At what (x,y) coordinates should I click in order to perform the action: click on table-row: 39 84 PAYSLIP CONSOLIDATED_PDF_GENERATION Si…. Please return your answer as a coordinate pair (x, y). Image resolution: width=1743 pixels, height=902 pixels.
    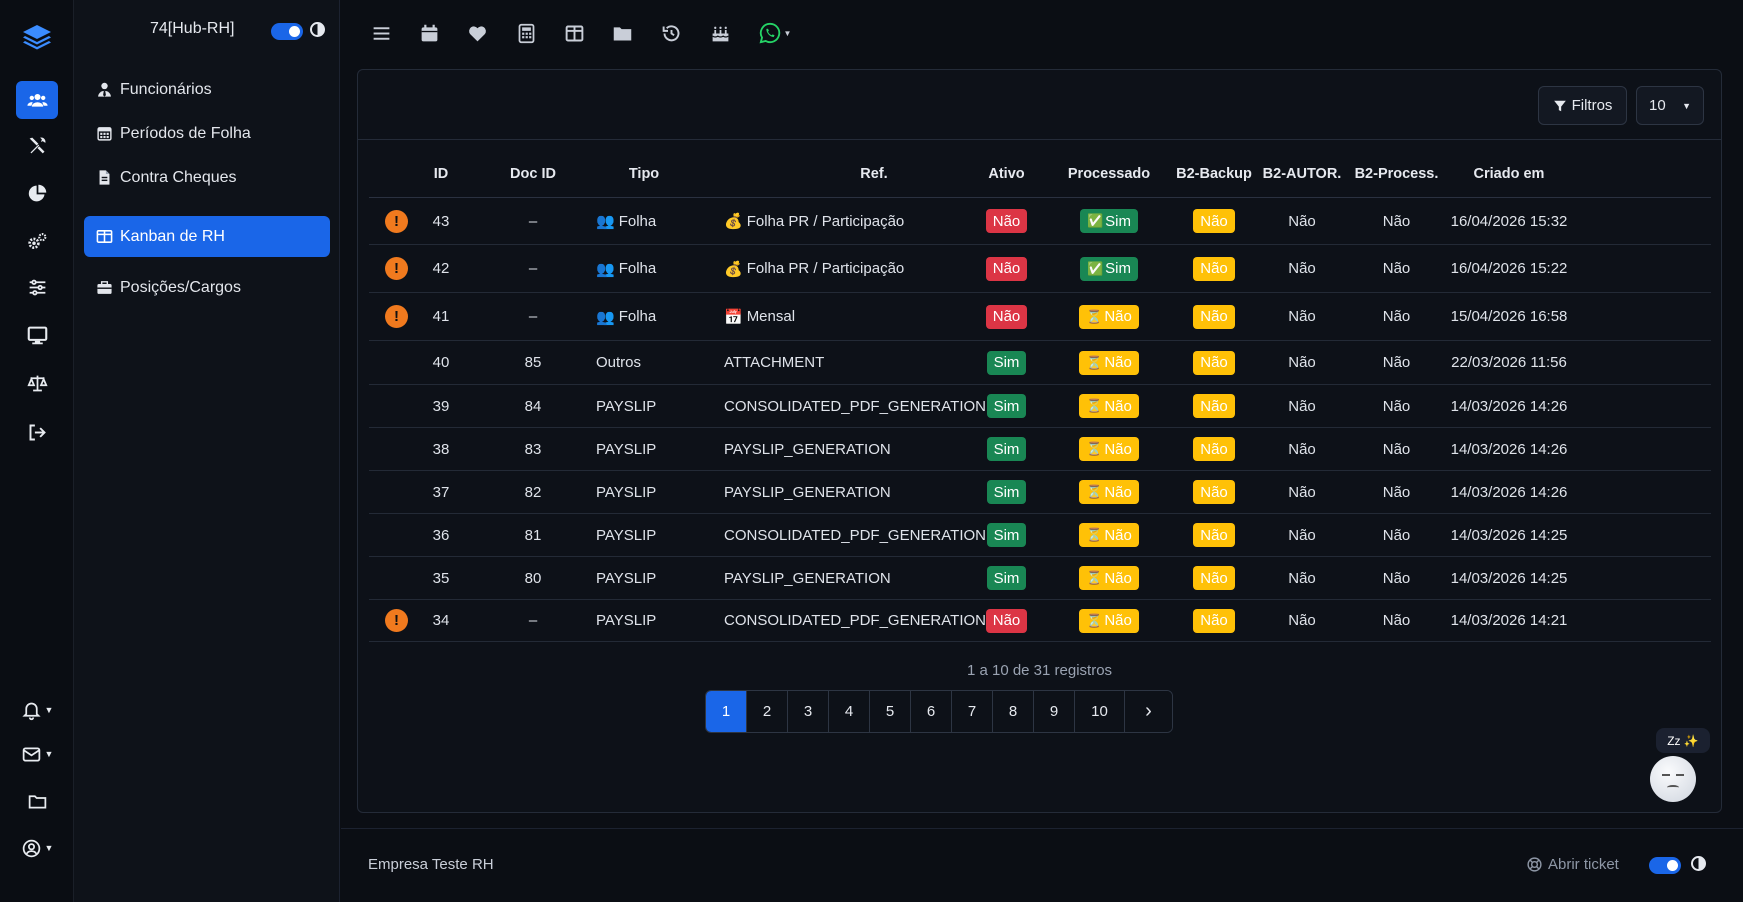
    Looking at the image, I should click on (1040, 406).